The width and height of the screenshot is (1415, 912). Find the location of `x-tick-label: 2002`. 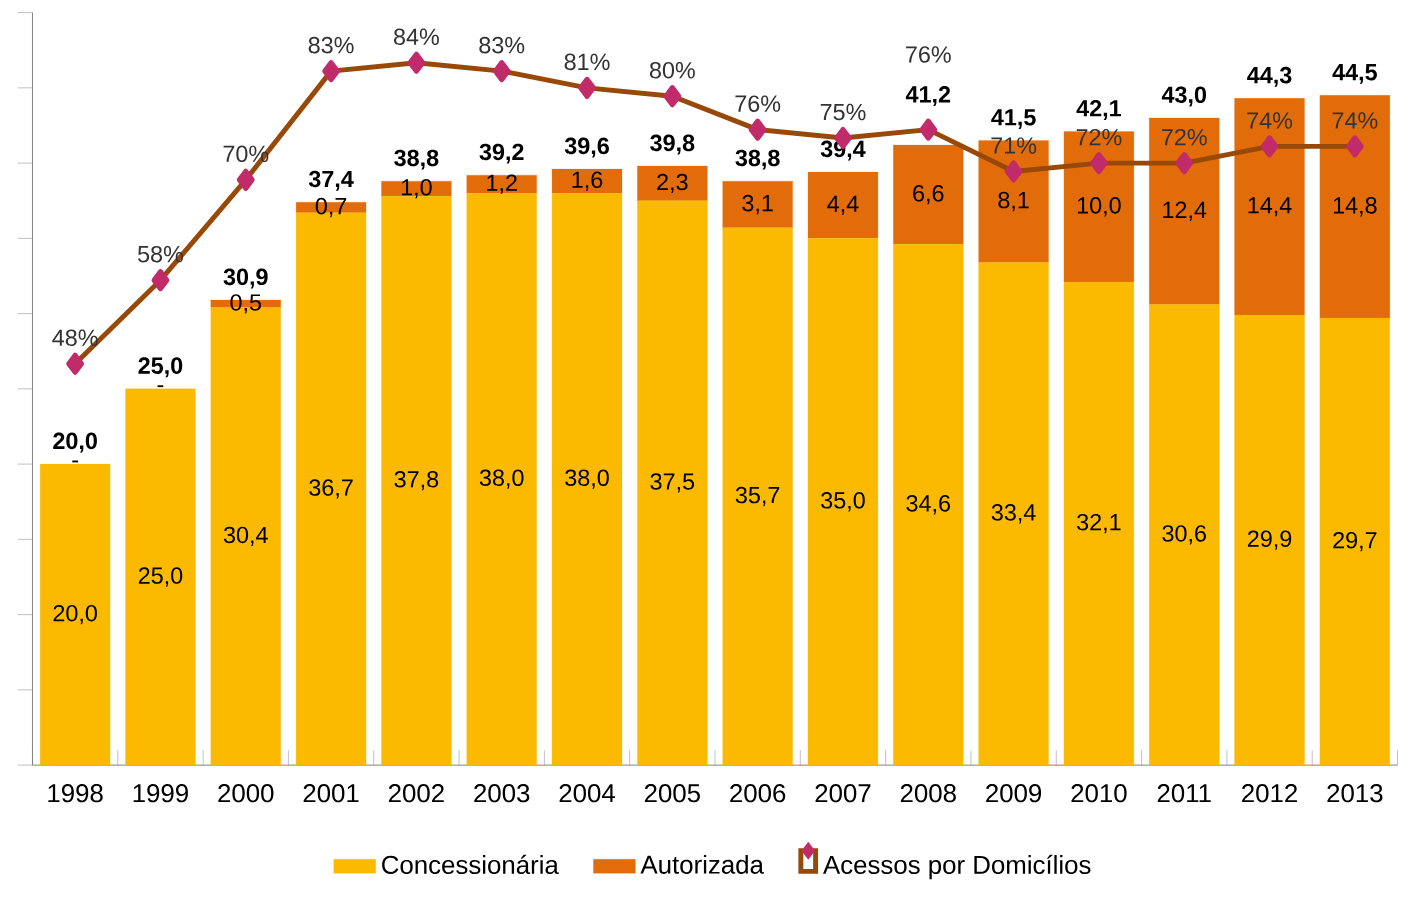

x-tick-label: 2002 is located at coordinates (416, 793).